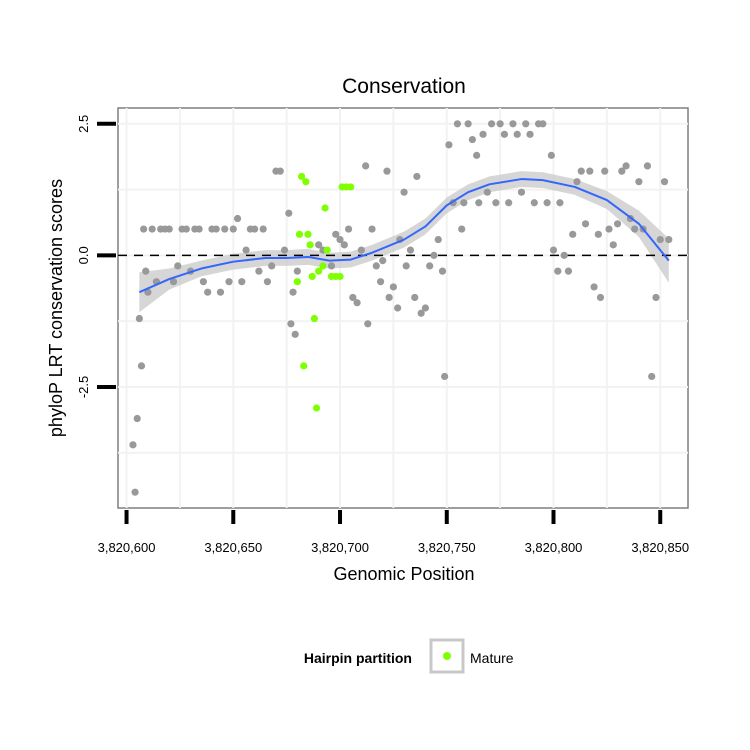 This screenshot has width=750, height=750. What do you see at coordinates (96, 256) in the screenshot?
I see `y-axis: -2.5 0.0 2.5` at bounding box center [96, 256].